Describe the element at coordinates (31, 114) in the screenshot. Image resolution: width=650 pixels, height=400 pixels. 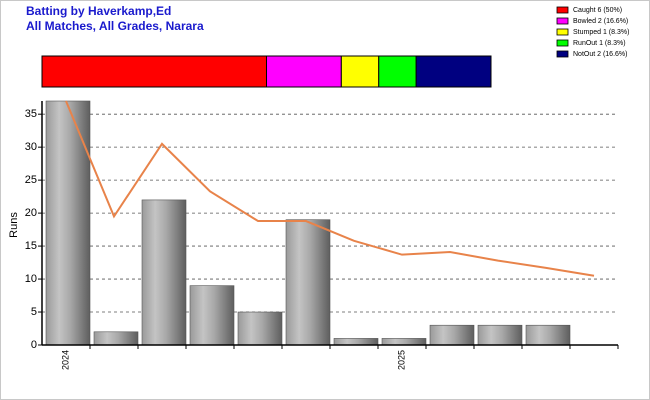
I see `y-tick-label: 35` at that location.